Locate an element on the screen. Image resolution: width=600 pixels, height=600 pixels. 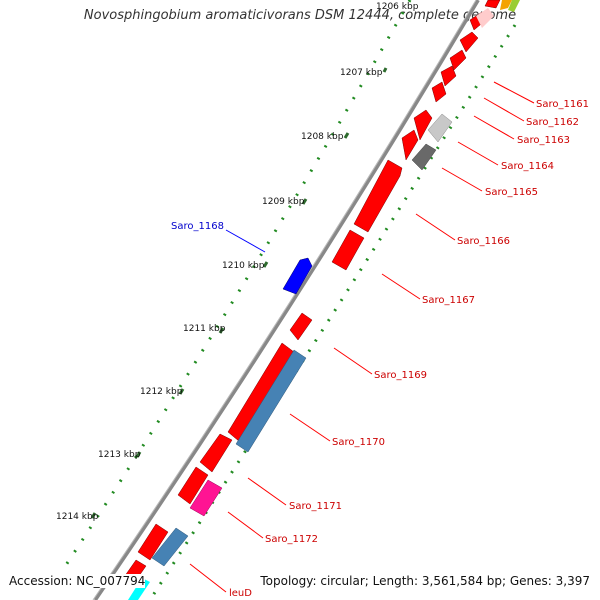
tick-label-1206: 1206 kbp is located at coordinates (397, 7).